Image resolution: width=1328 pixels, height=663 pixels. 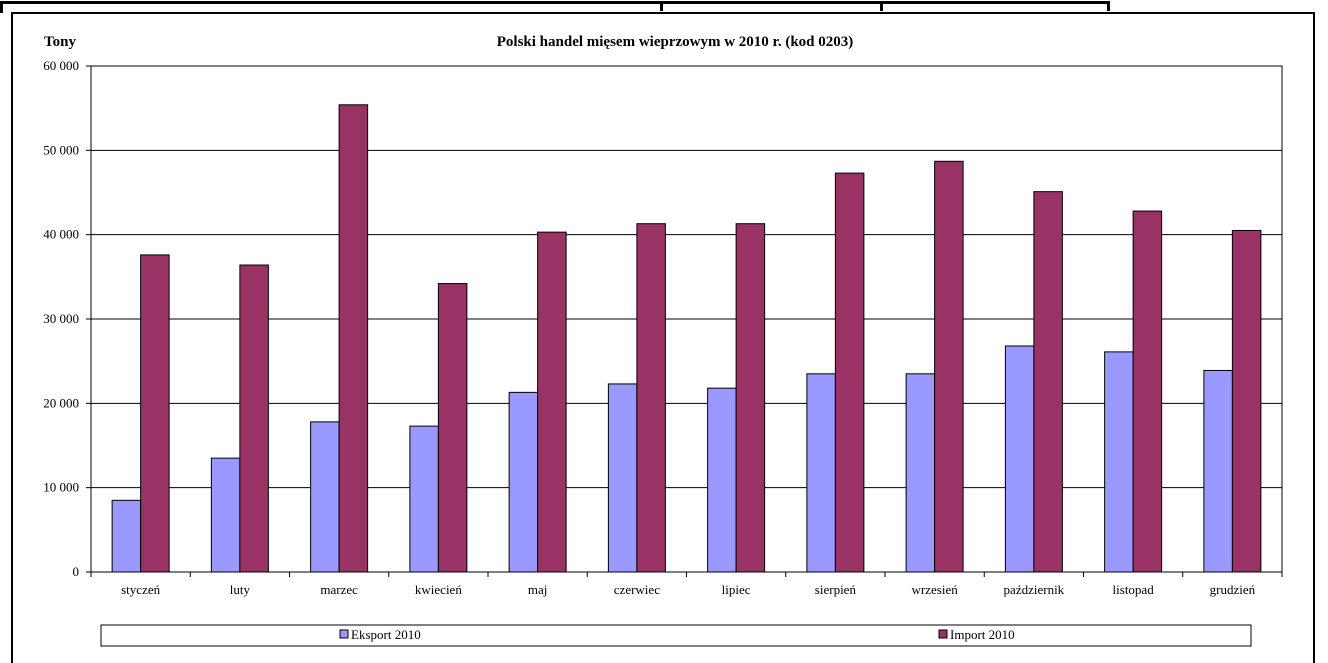 What do you see at coordinates (637, 589) in the screenshot?
I see `x-tick-label: czerwiec` at bounding box center [637, 589].